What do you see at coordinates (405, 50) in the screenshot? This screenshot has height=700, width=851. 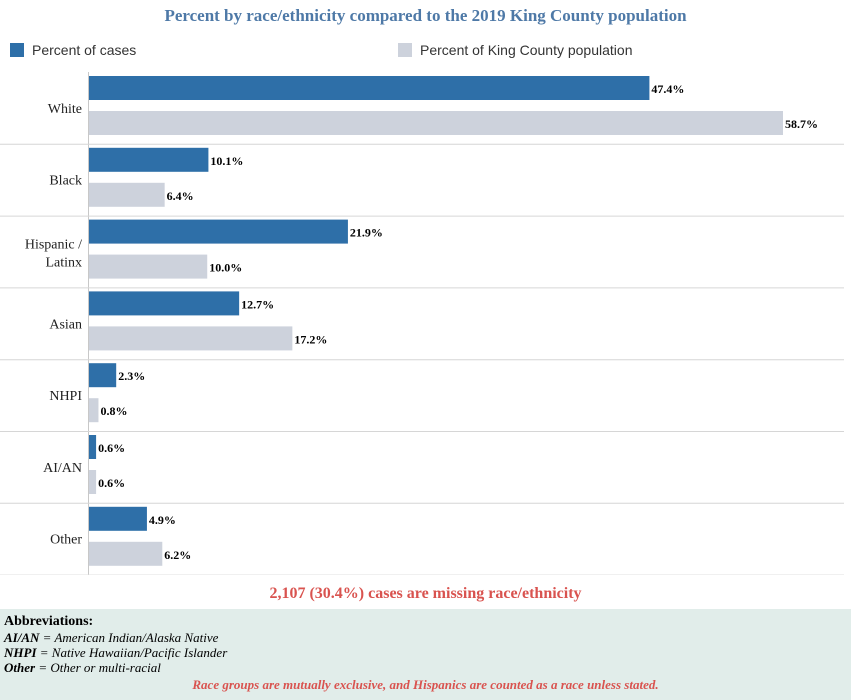 I see `legend-swatch-population` at bounding box center [405, 50].